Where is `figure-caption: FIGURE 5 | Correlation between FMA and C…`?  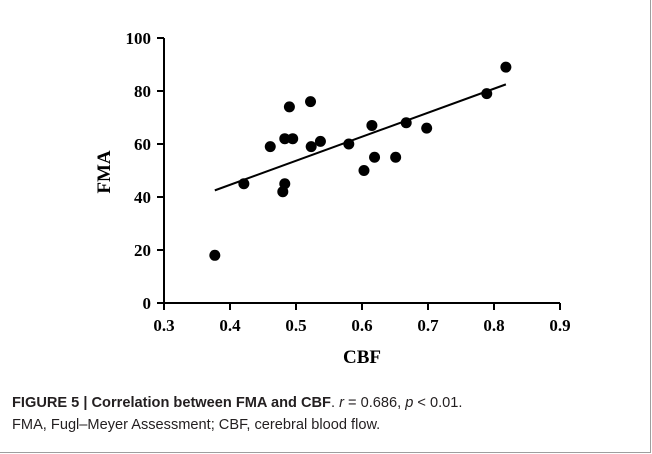
figure-caption: FIGURE 5 | Correlation between FMA and C… is located at coordinates (327, 414).